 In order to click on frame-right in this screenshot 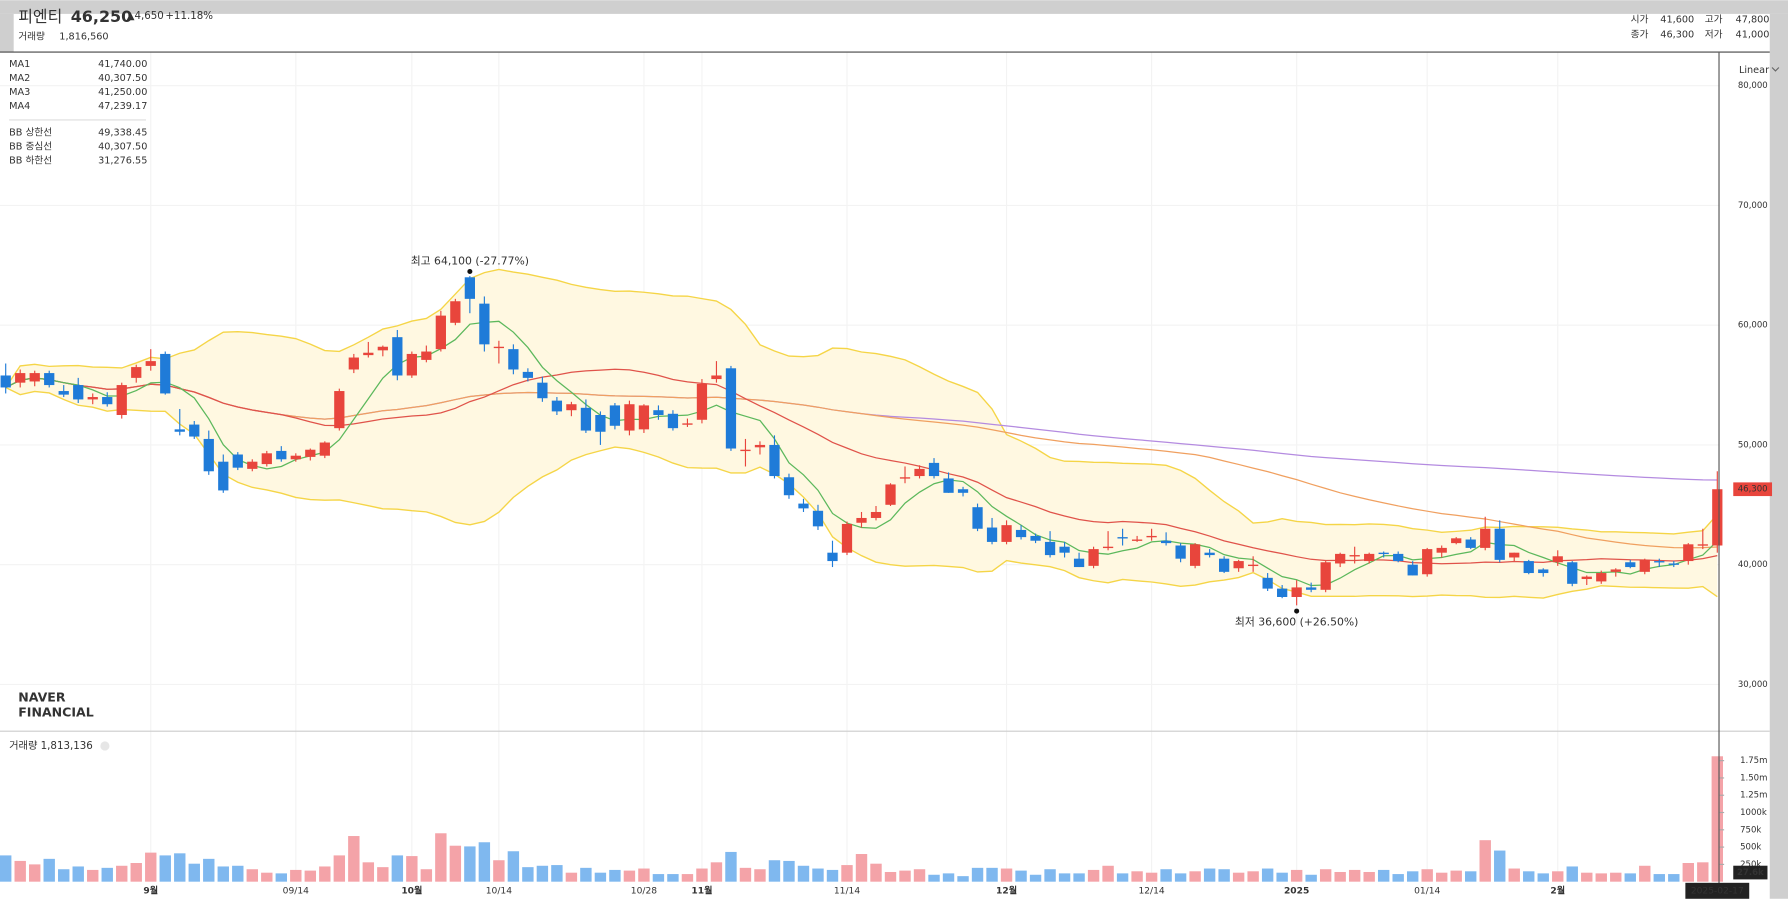, I will do `click(1778, 456)`.